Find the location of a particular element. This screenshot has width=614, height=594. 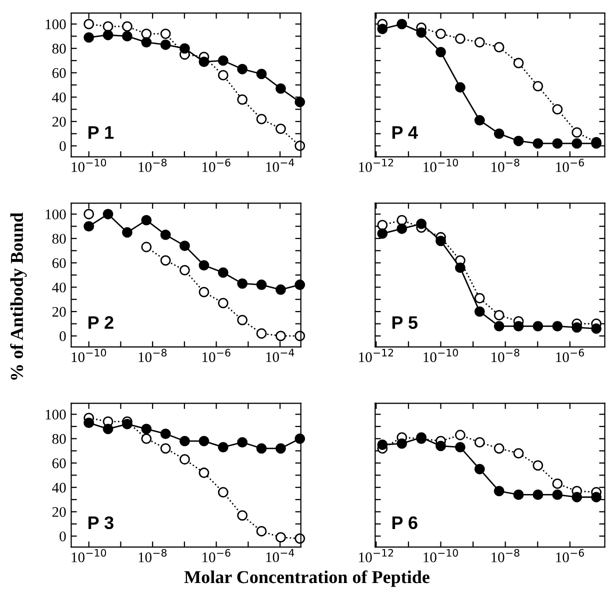

annotation: P 1 is located at coordinates (101, 132).